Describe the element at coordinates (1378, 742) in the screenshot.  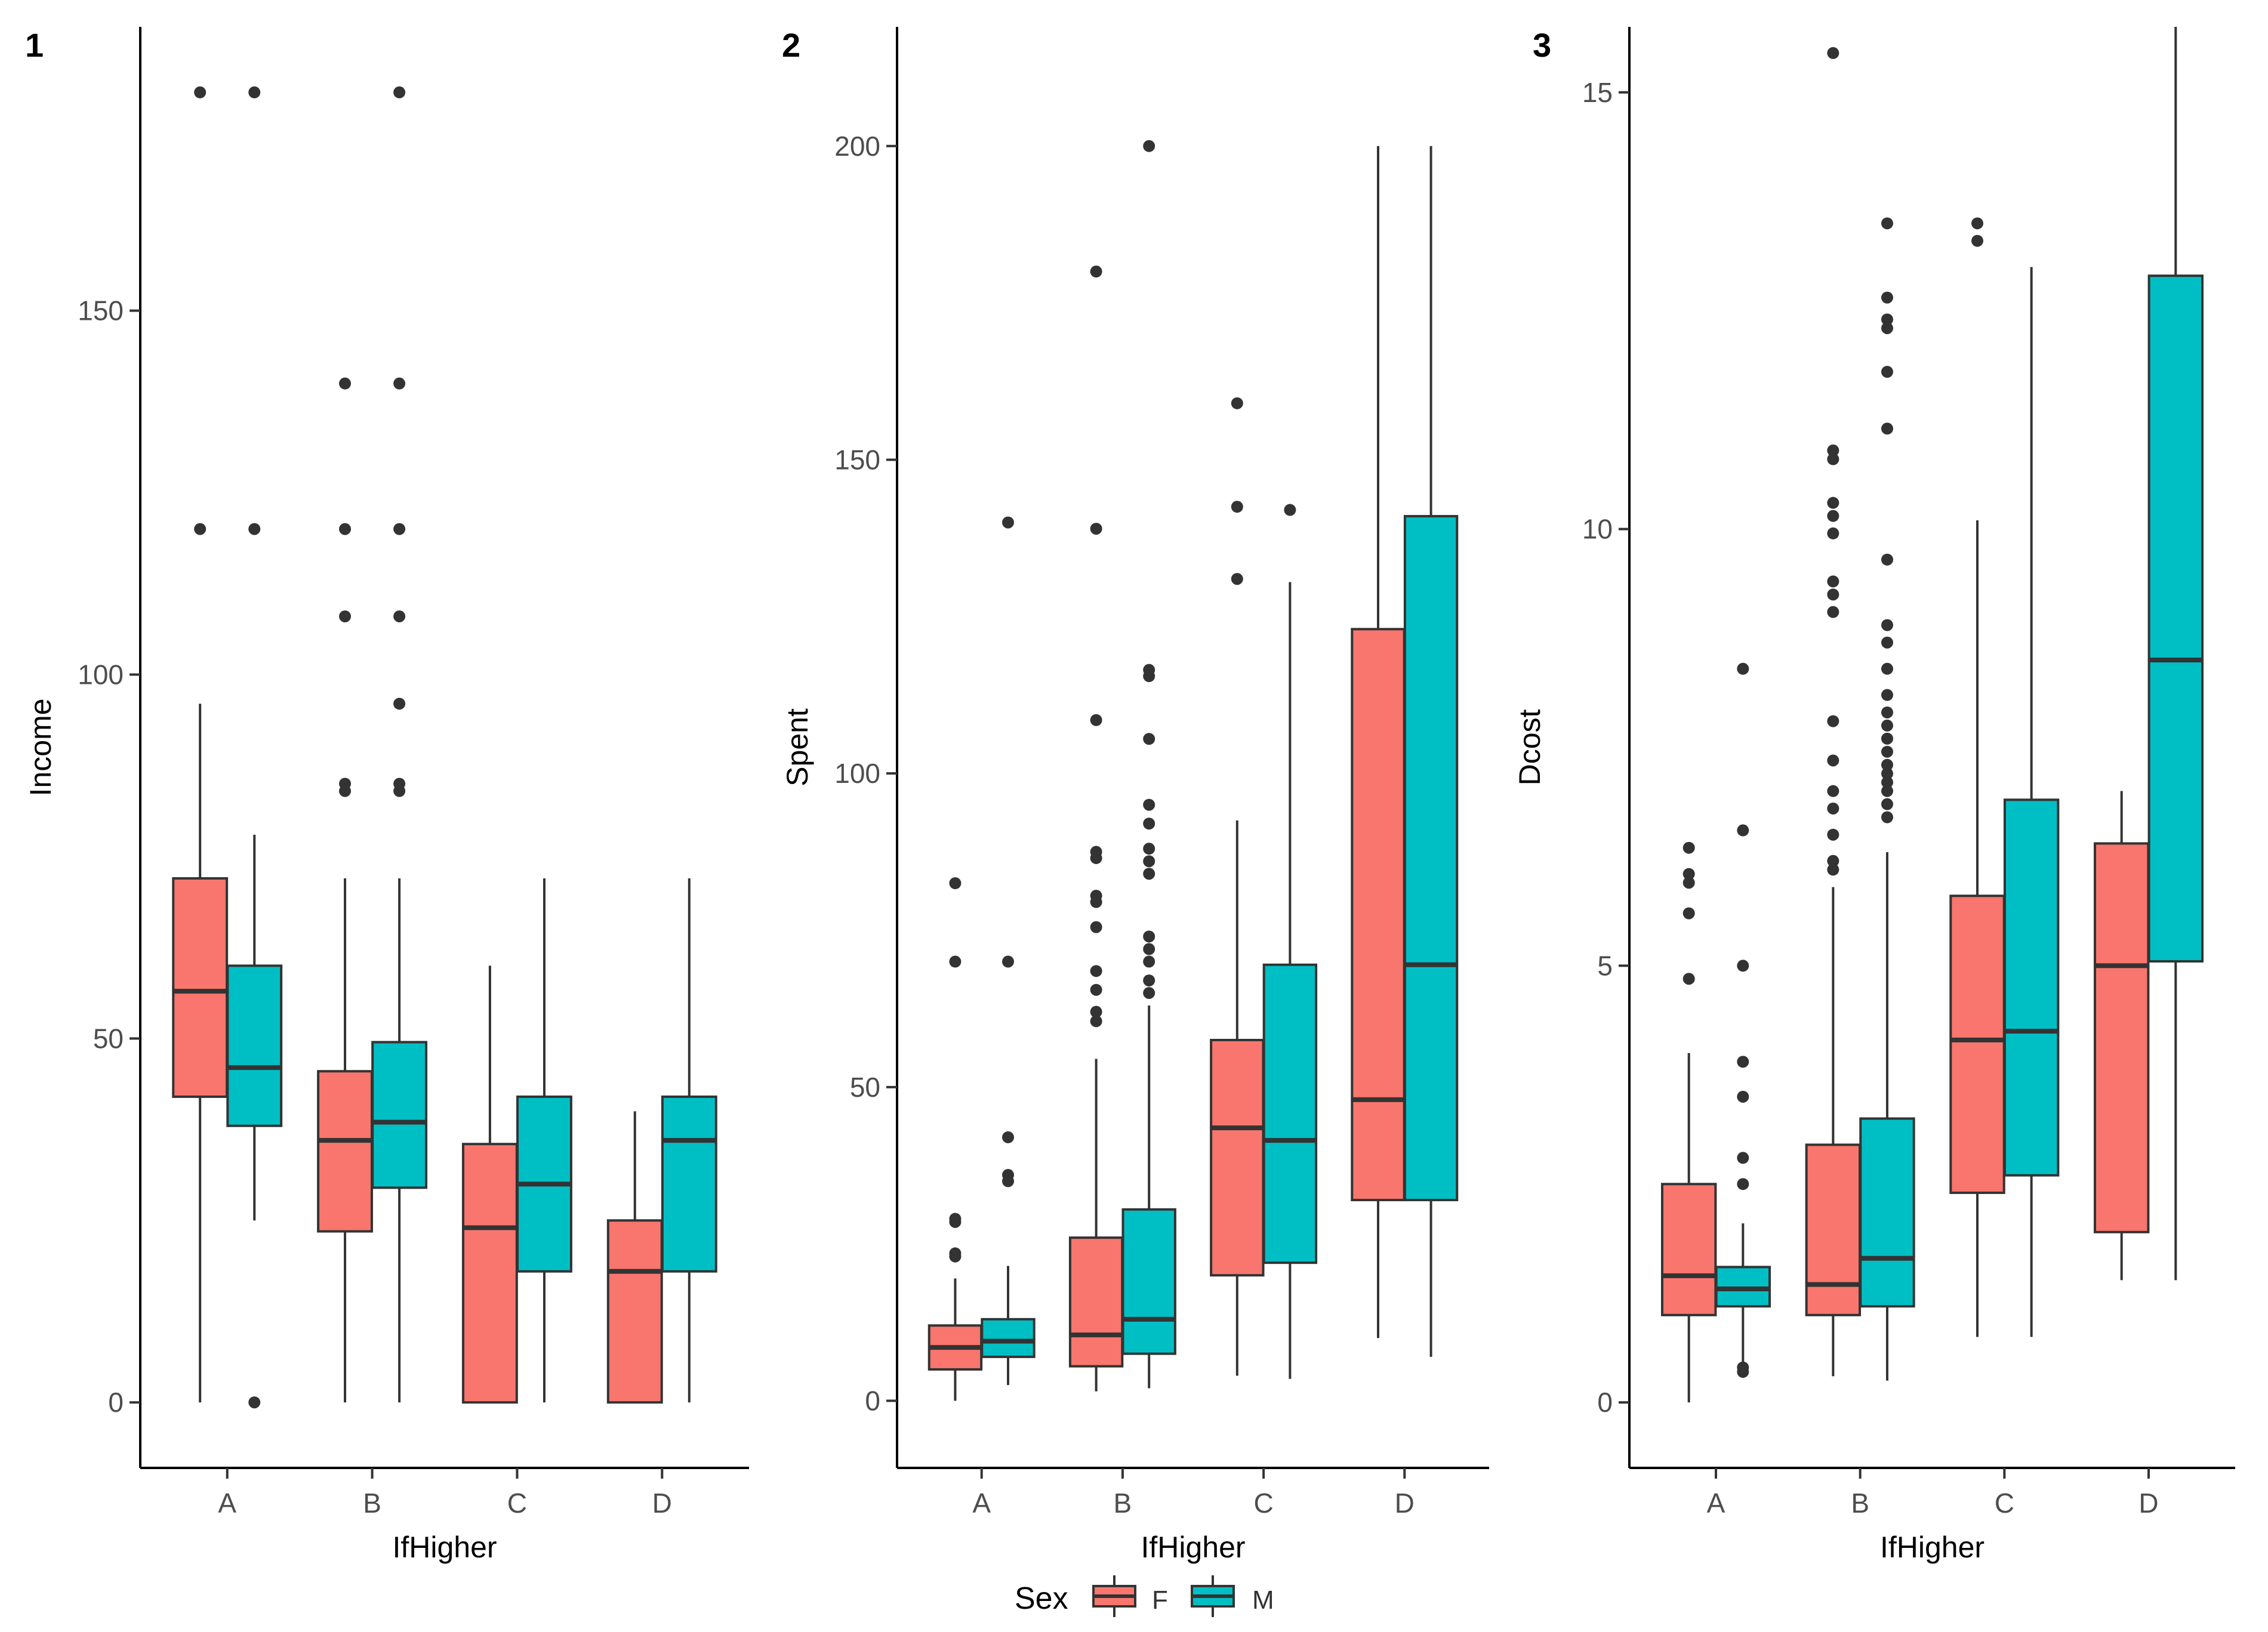
I see `box-f-d` at that location.